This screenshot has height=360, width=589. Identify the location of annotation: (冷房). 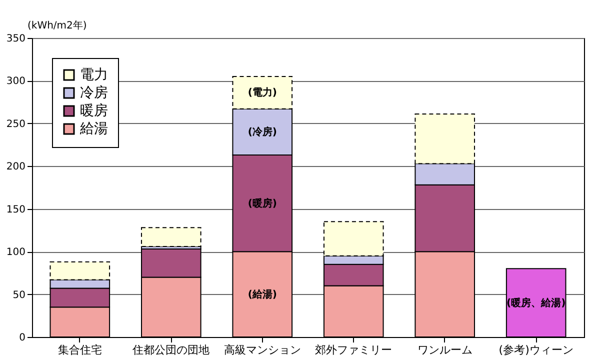
(262, 132).